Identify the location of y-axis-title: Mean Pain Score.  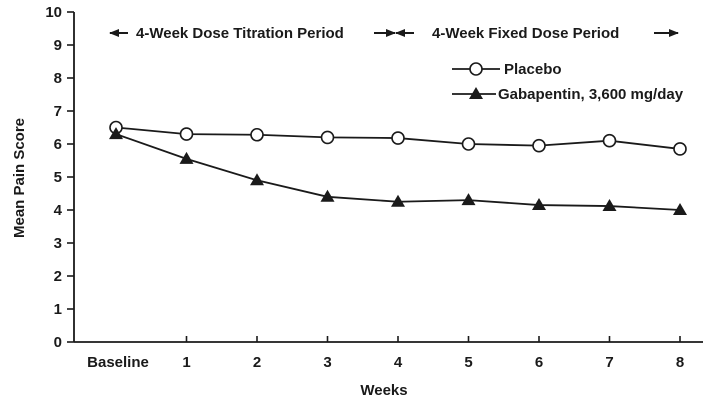
(19, 178).